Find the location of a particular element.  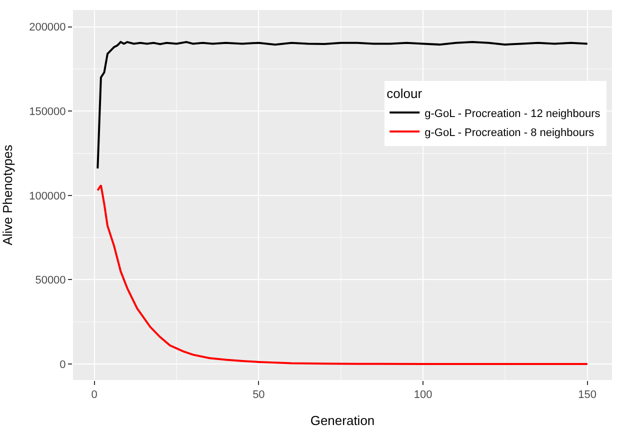

legend-title: colour is located at coordinates (404, 93).